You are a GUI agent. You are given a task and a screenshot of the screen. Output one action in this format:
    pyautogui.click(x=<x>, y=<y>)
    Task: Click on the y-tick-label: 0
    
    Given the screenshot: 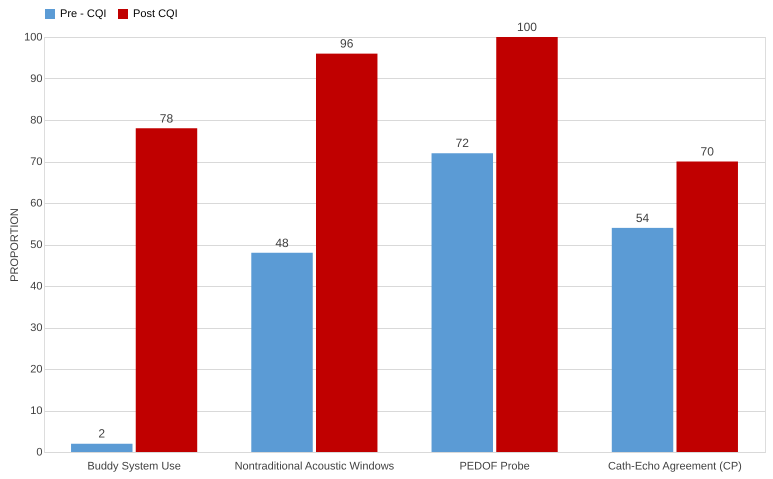 What is the action you would take?
    pyautogui.click(x=39, y=452)
    